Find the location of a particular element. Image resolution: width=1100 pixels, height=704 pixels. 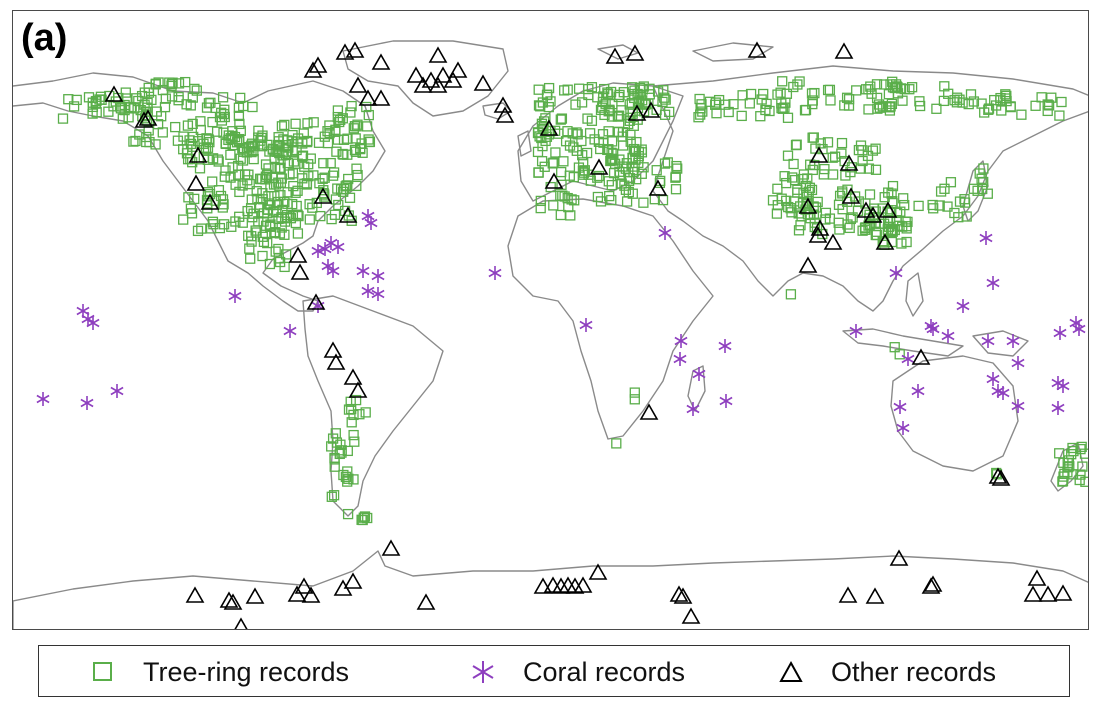

legend-item-other: Other records is located at coordinates (887, 672).